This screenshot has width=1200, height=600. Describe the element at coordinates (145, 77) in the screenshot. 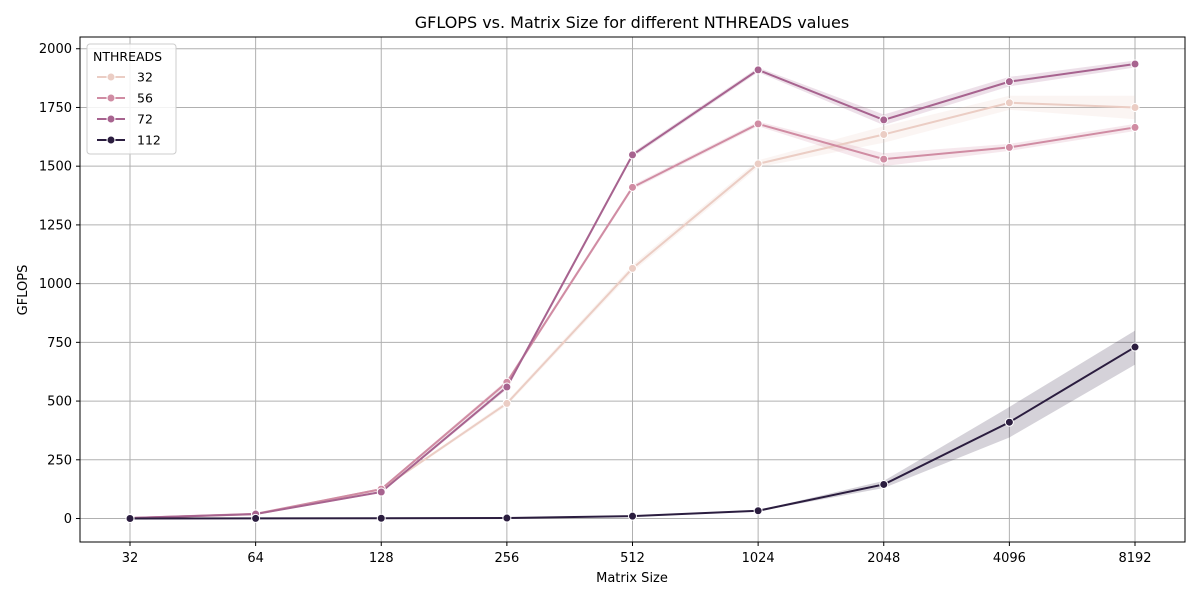

I see `legend-label-32: 32` at that location.